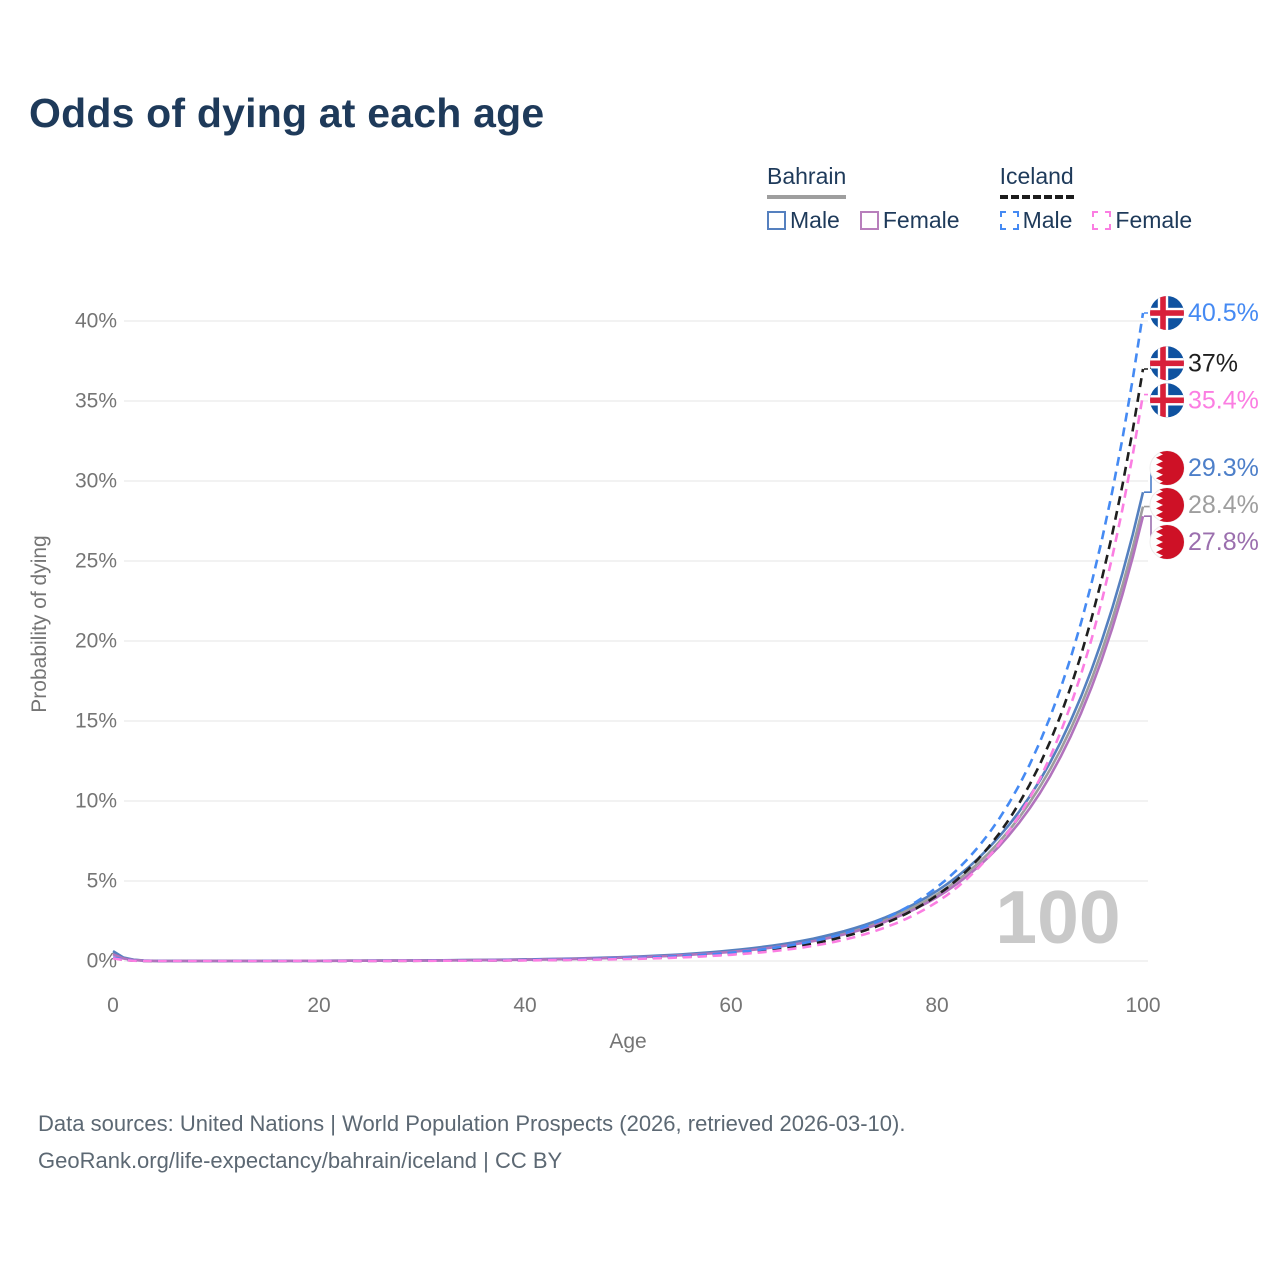 This screenshot has width=1280, height=1280. What do you see at coordinates (807, 181) in the screenshot?
I see `legend-header-bahrain: Bahrain` at bounding box center [807, 181].